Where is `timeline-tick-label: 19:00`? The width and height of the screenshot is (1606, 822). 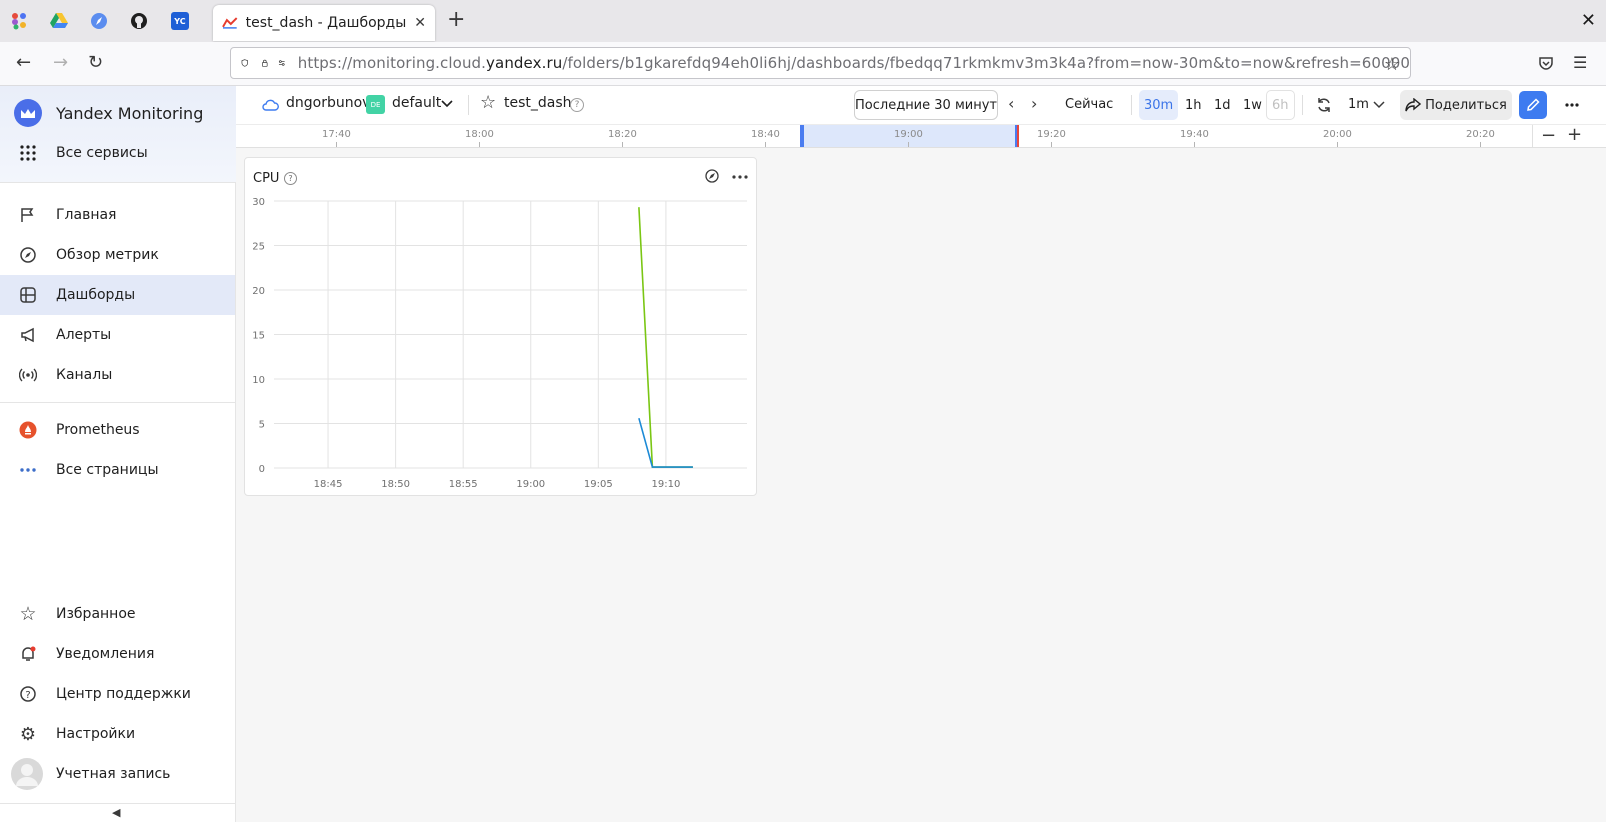
timeline-tick-label: 19:00 is located at coordinates (908, 134).